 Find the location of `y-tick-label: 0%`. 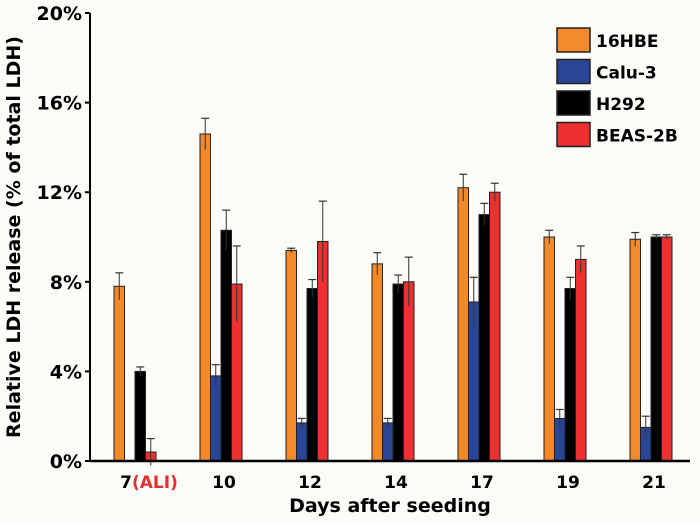

y-tick-label: 0% is located at coordinates (66, 462).